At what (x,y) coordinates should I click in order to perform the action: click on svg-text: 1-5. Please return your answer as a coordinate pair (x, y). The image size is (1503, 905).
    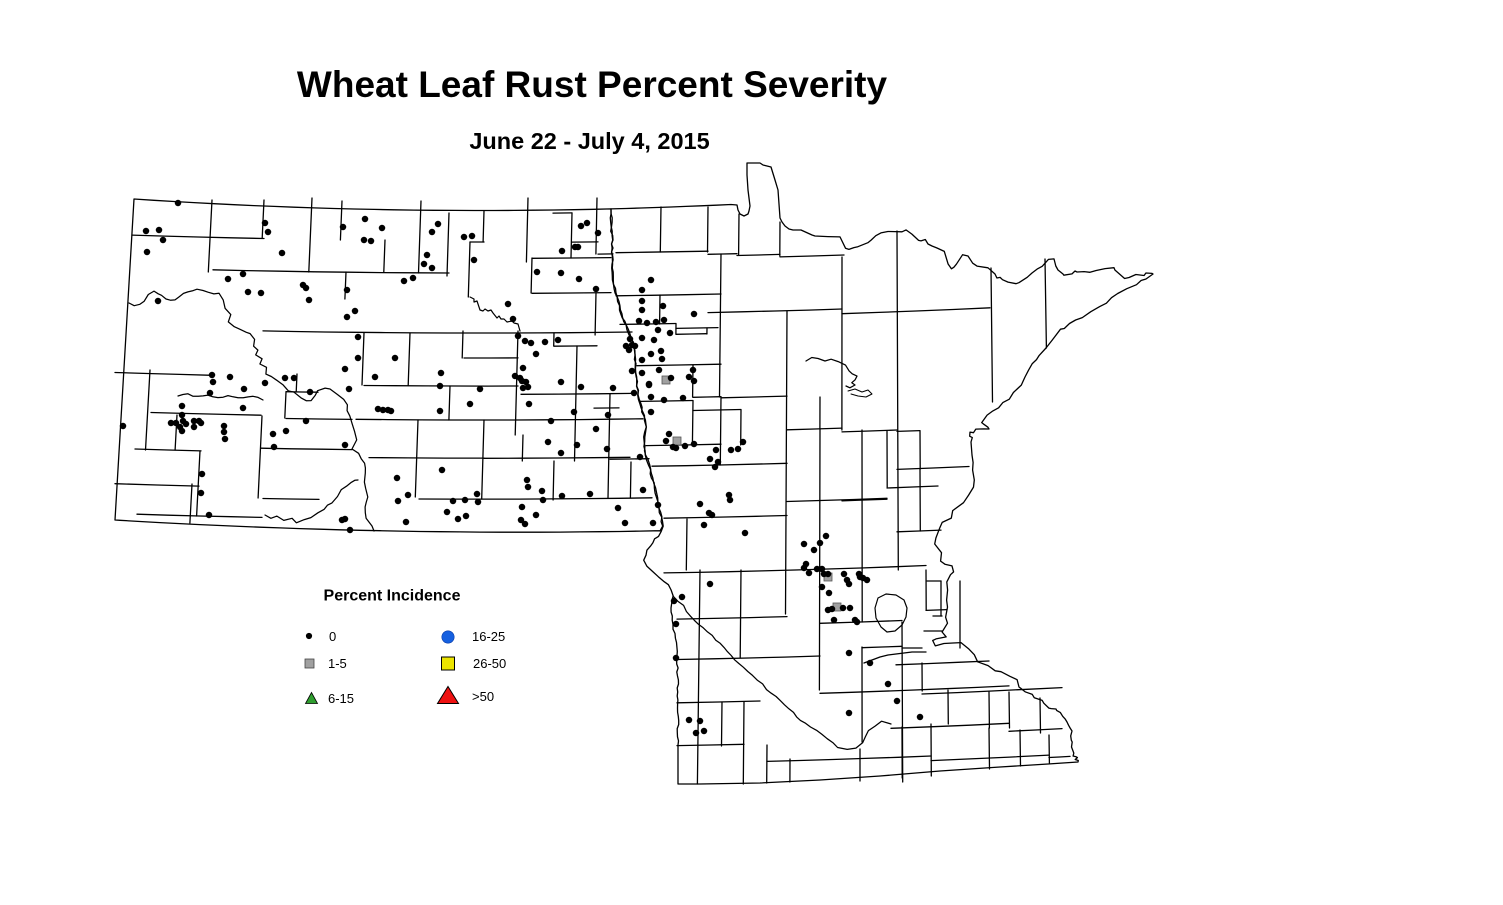
    Looking at the image, I should click on (337, 663).